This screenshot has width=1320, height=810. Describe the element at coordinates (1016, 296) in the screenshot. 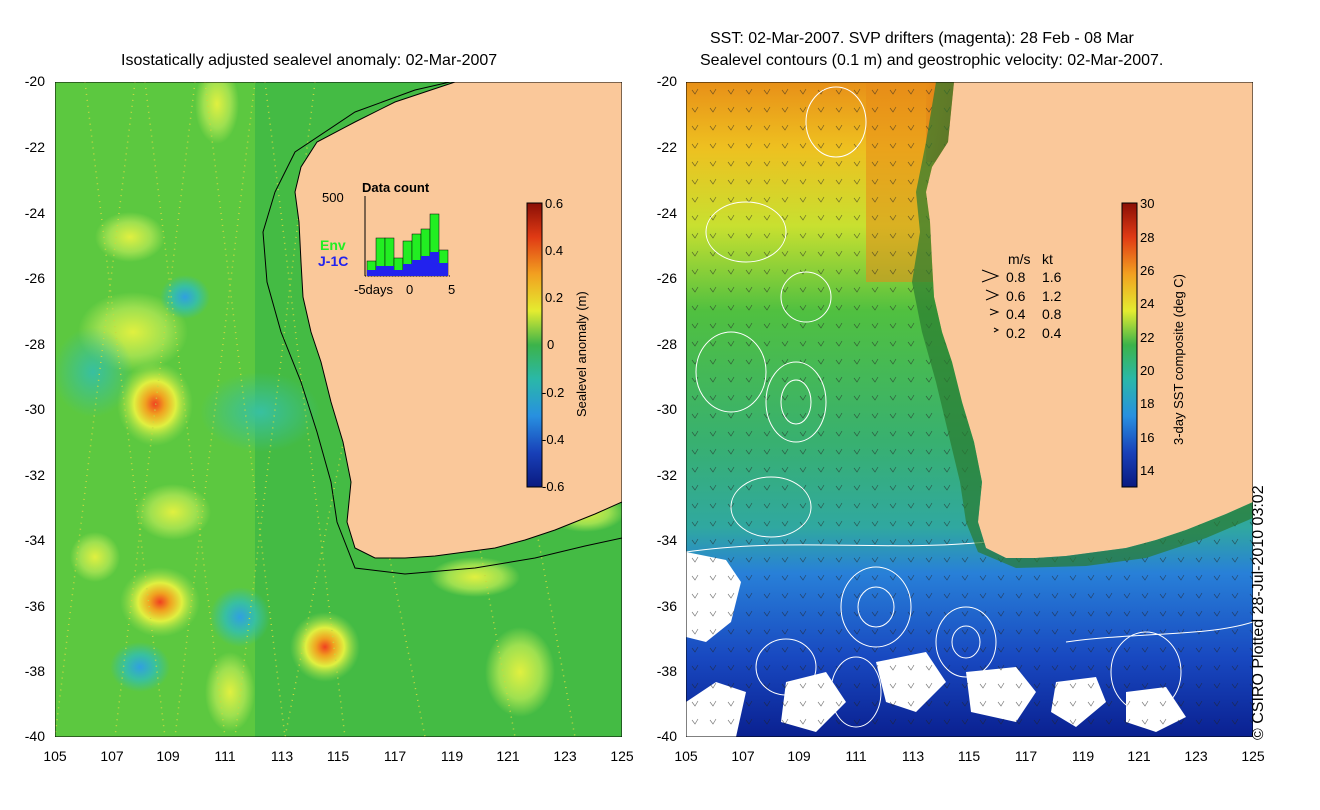

I see `legend-ms: 0.6` at that location.